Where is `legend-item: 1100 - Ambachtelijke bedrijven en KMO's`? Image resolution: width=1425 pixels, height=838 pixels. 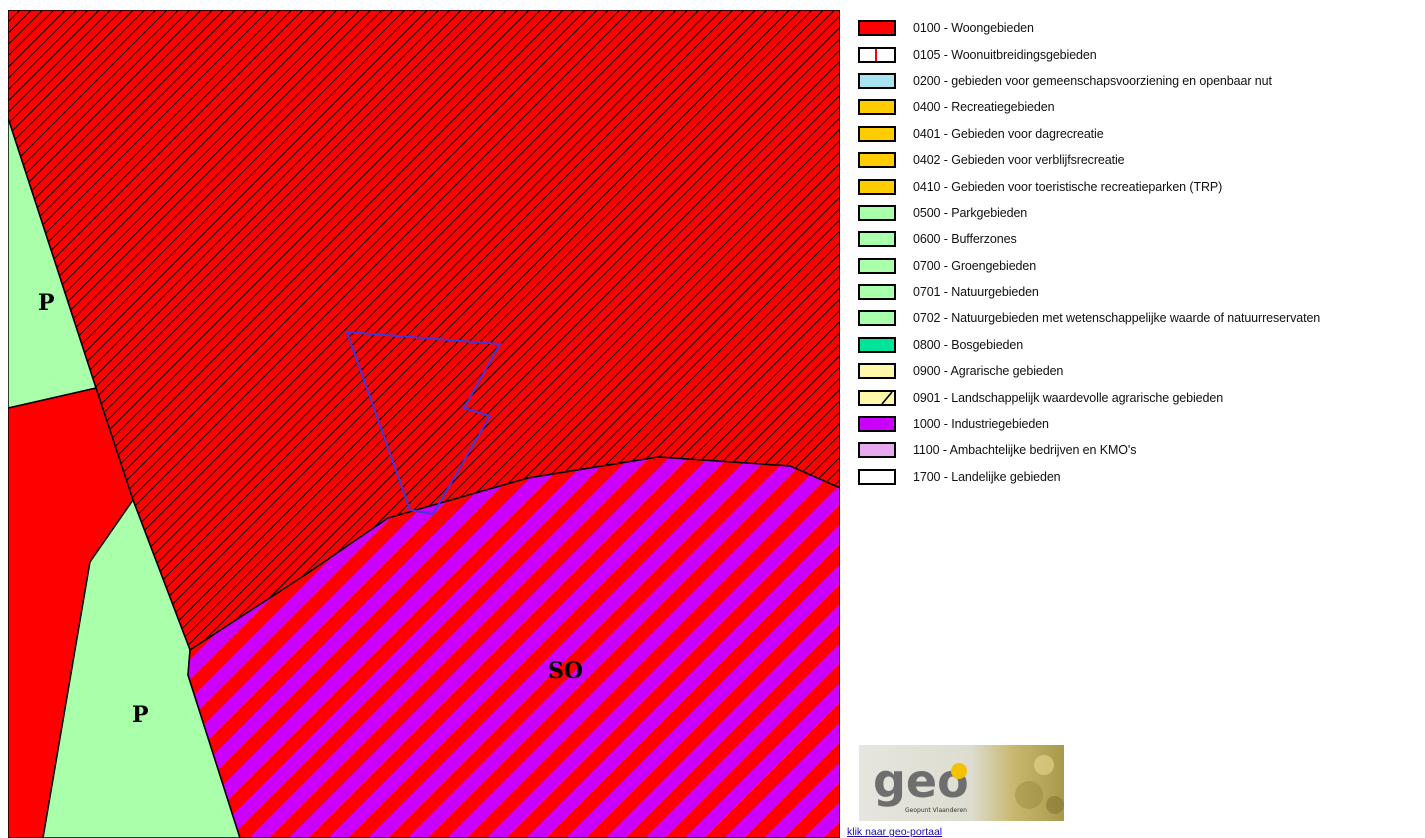 legend-item: 1100 - Ambachtelijke bedrijven en KMO's is located at coordinates (1141, 450).